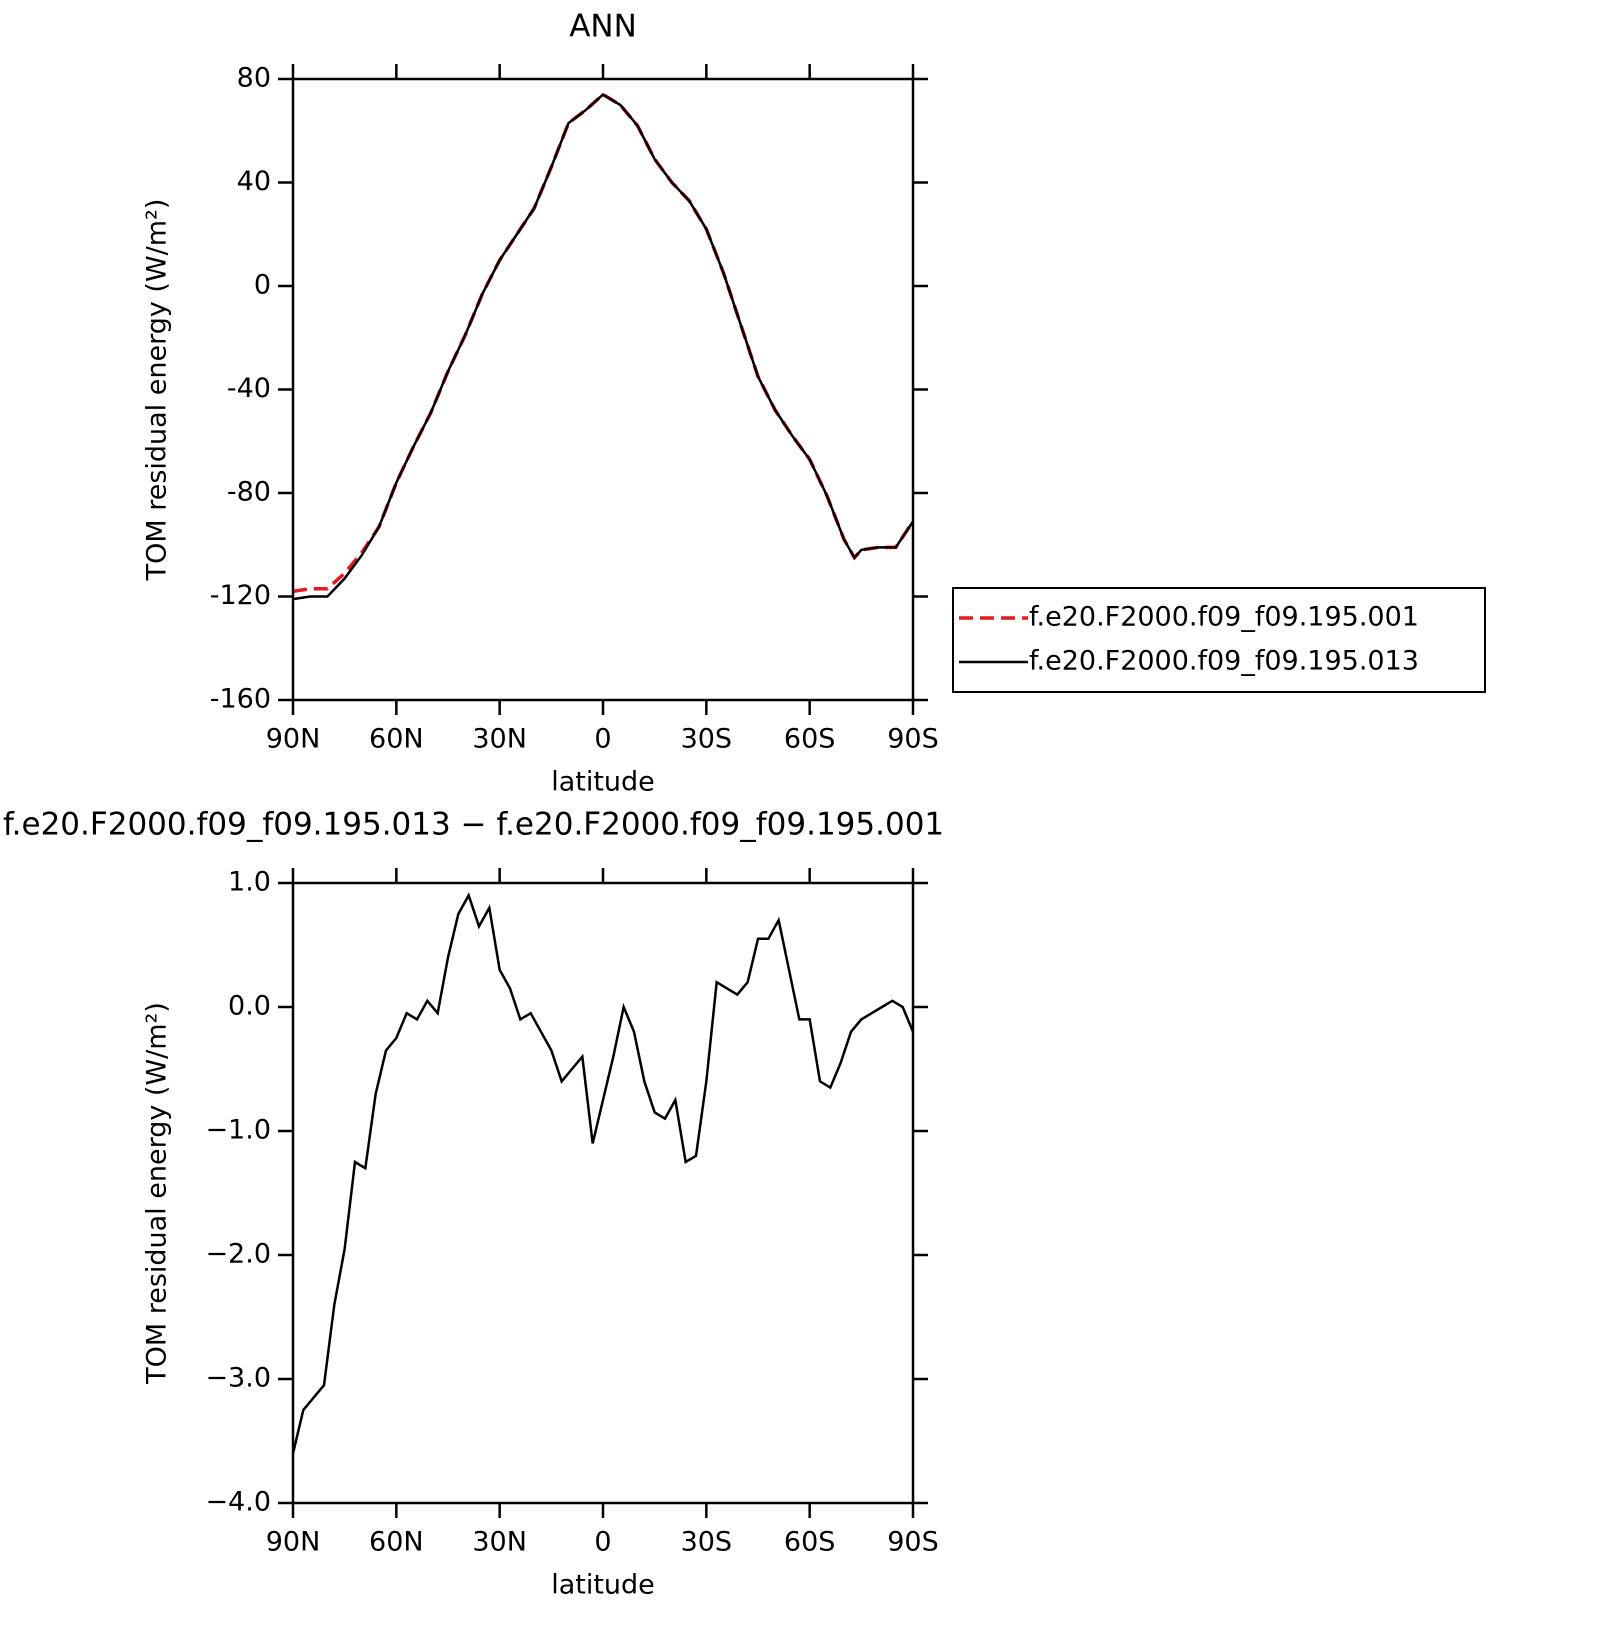 The height and width of the screenshot is (1635, 1610). Describe the element at coordinates (1224, 661) in the screenshot. I see `legend-label: f.e20.F2000.f09_f09.195.013` at that location.